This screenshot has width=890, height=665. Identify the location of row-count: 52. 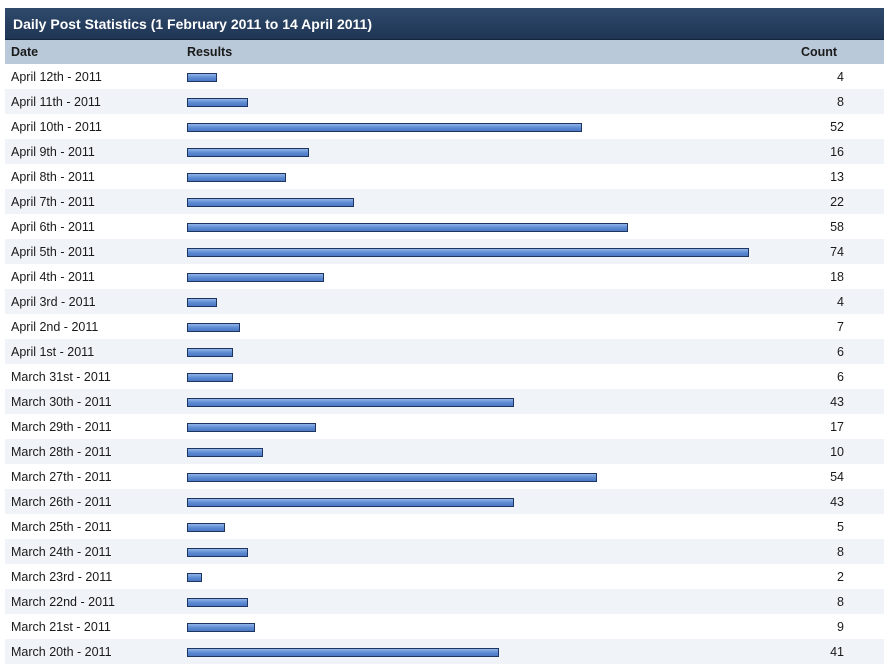
(837, 127).